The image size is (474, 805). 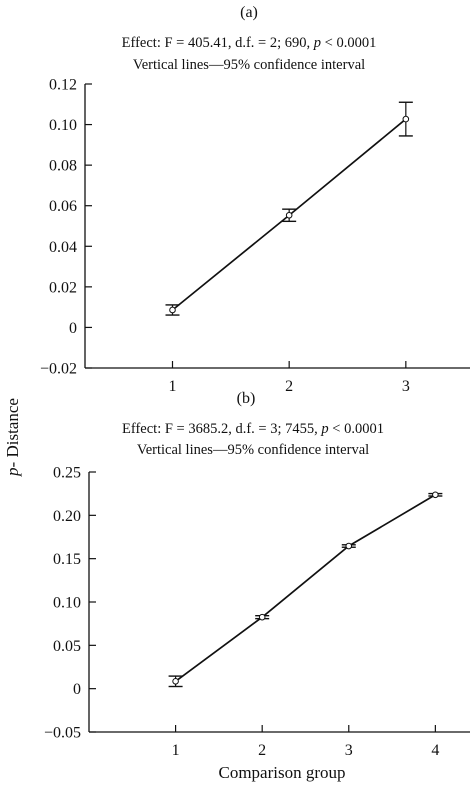 I want to click on panel-b-annotation-prefix: Effect: F = 3685.2, d.f. = 3; 7455,, so click(x=221, y=429).